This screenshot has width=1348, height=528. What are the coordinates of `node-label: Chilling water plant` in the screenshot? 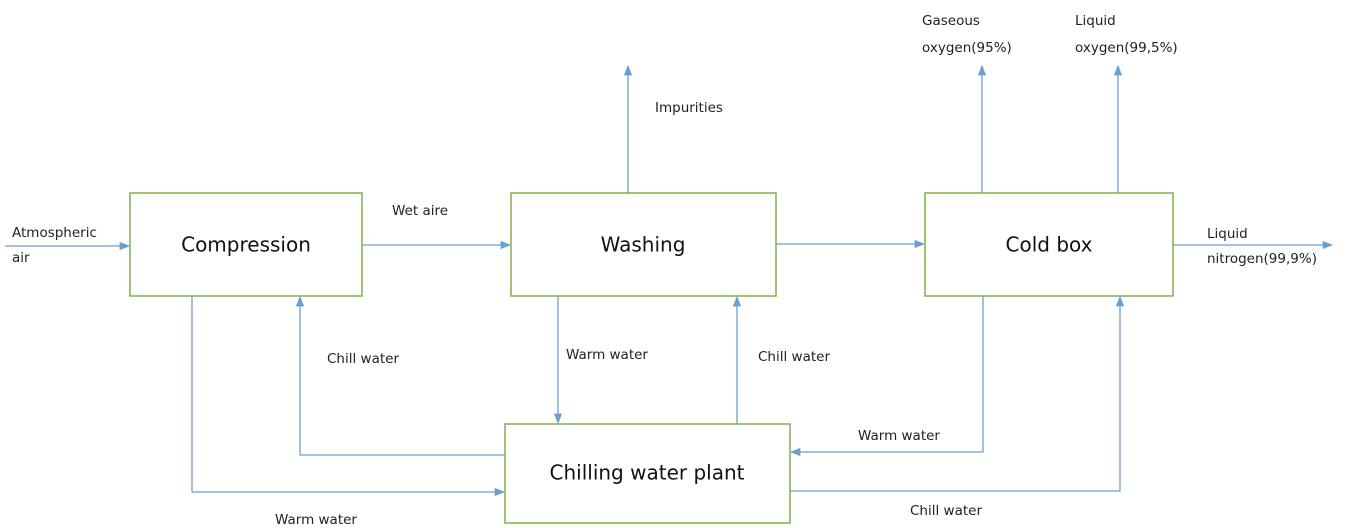 It's located at (647, 473).